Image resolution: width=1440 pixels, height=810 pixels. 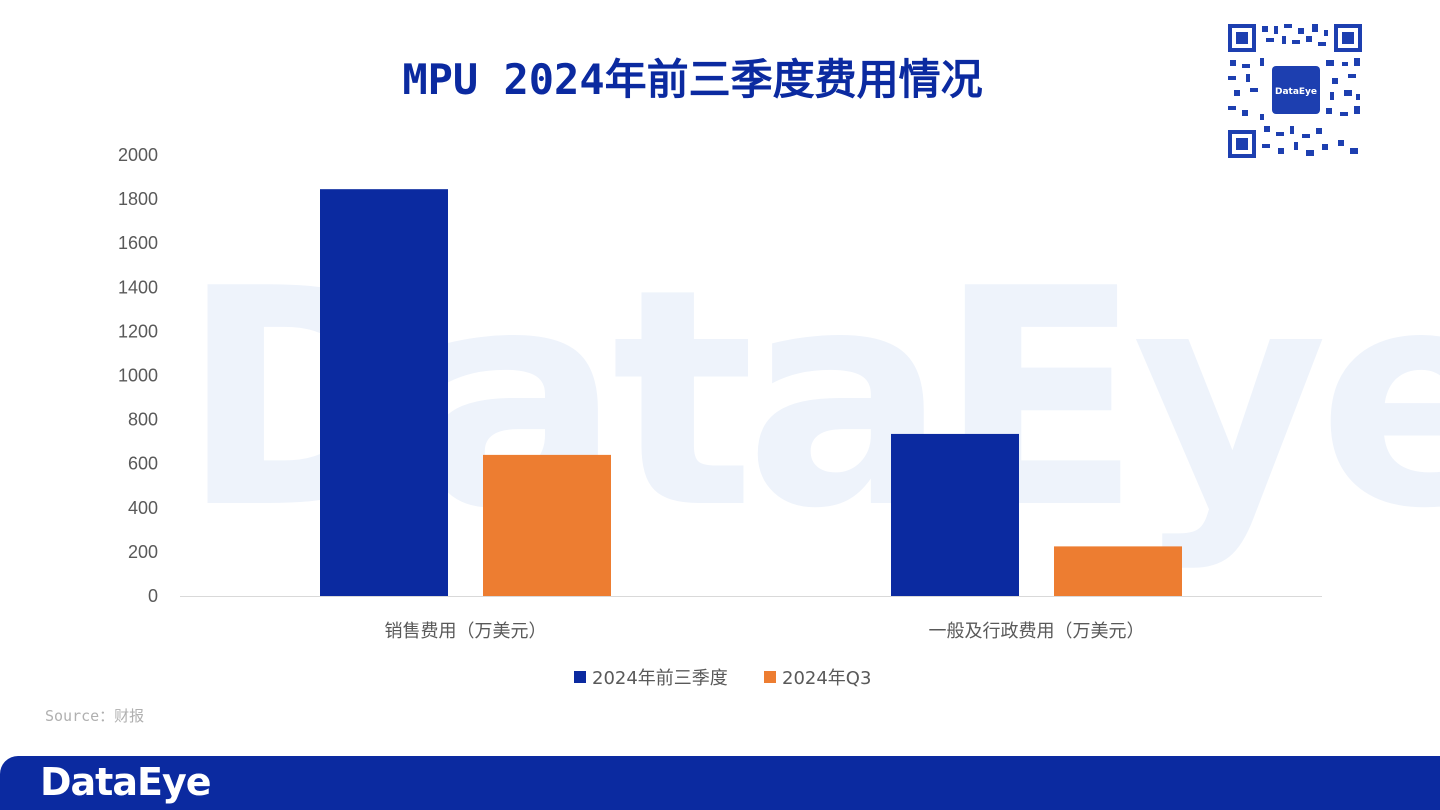 I want to click on y-tick-label: 800, so click(x=143, y=420).